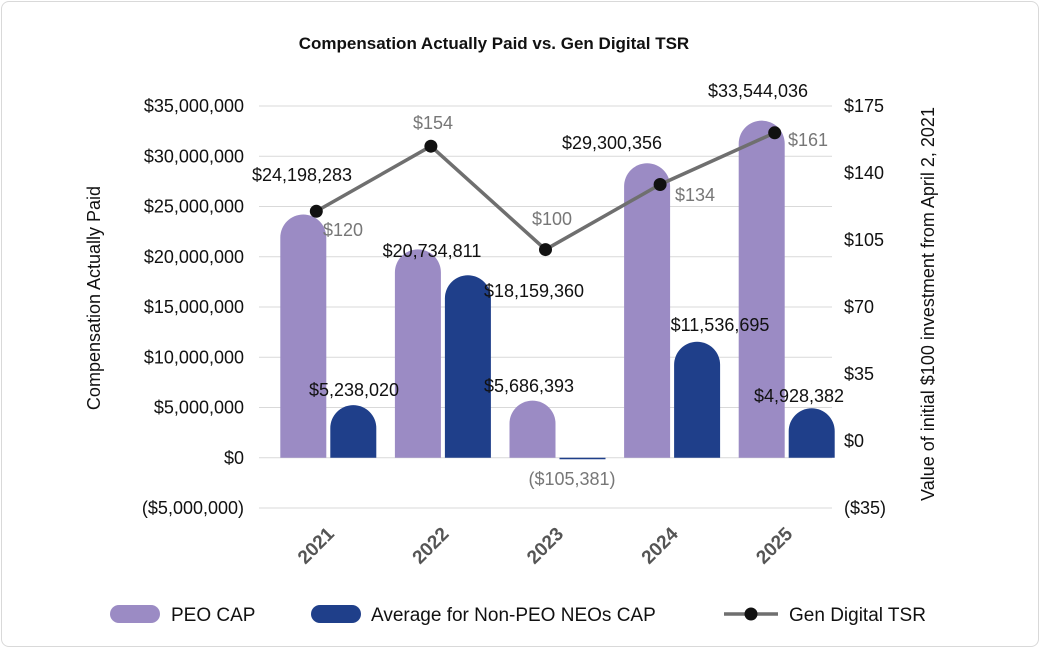  I want to click on right-axis-ticks: ($35) $0 $35 $70 $105 $140 $175, so click(865, 307).